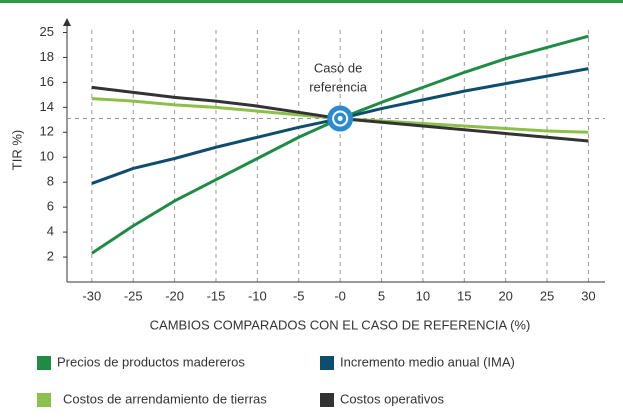  Describe the element at coordinates (165, 398) in the screenshot. I see `legend-label: Costos de arrendamiento de tierras` at that location.